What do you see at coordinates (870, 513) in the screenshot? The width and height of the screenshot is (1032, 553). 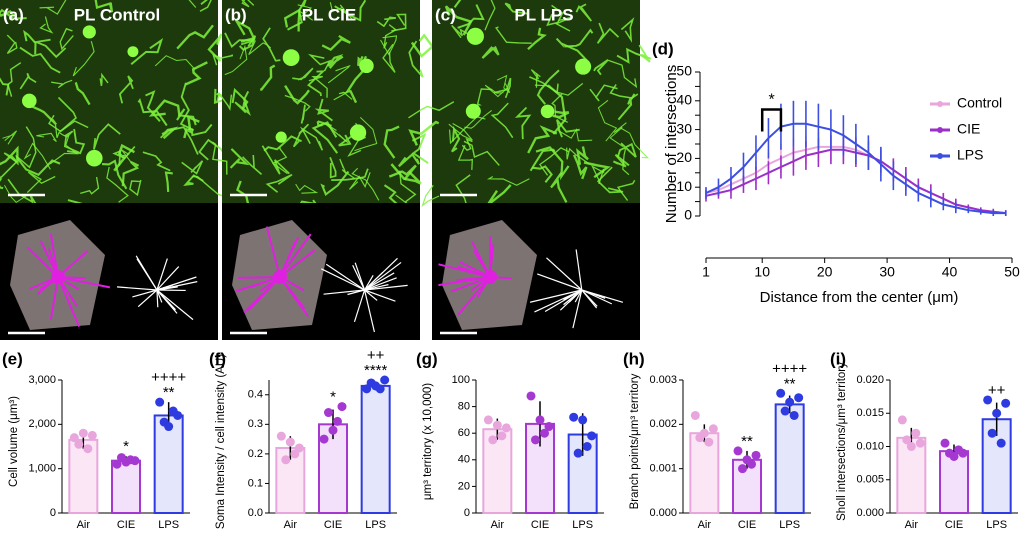 I see `y-tick-label: 0.000` at bounding box center [870, 513].